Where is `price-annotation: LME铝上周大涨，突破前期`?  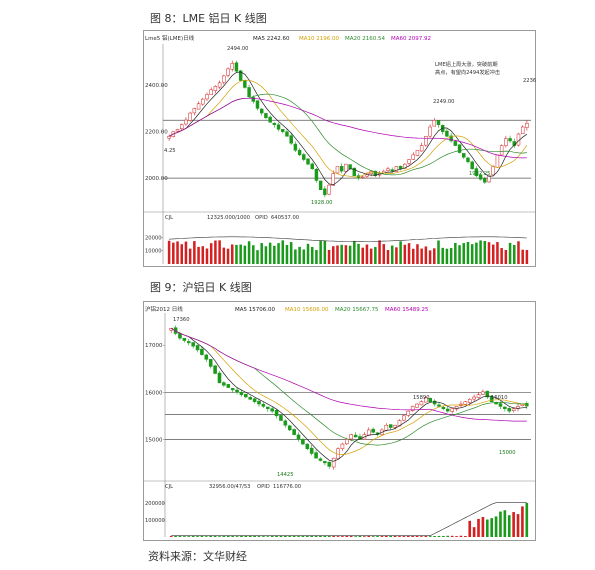 price-annotation: LME铝上周大涨，突破前期 is located at coordinates (466, 64).